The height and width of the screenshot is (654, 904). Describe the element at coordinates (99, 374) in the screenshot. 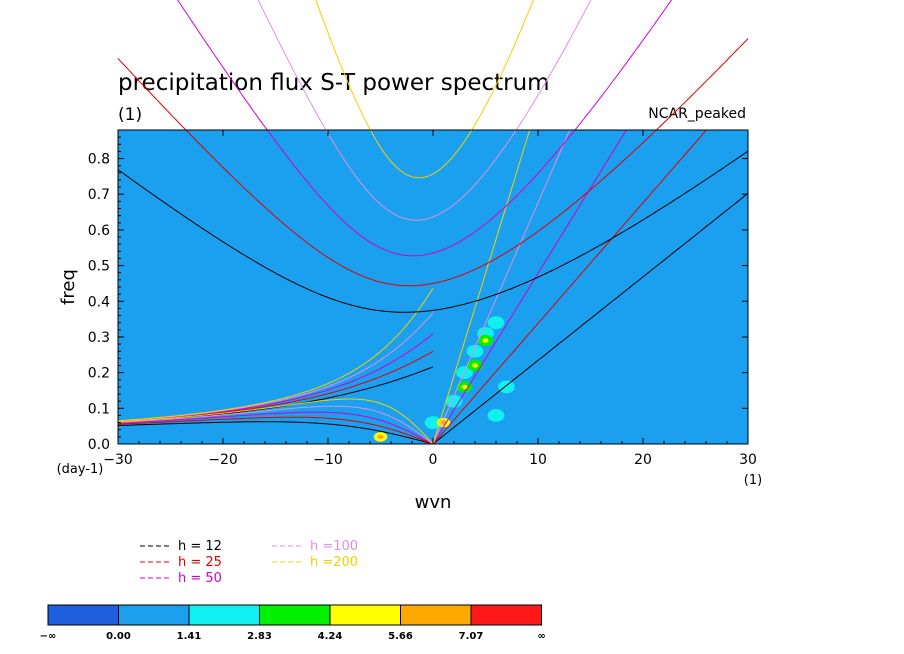

I see `y-tick-label: 0.2` at that location.